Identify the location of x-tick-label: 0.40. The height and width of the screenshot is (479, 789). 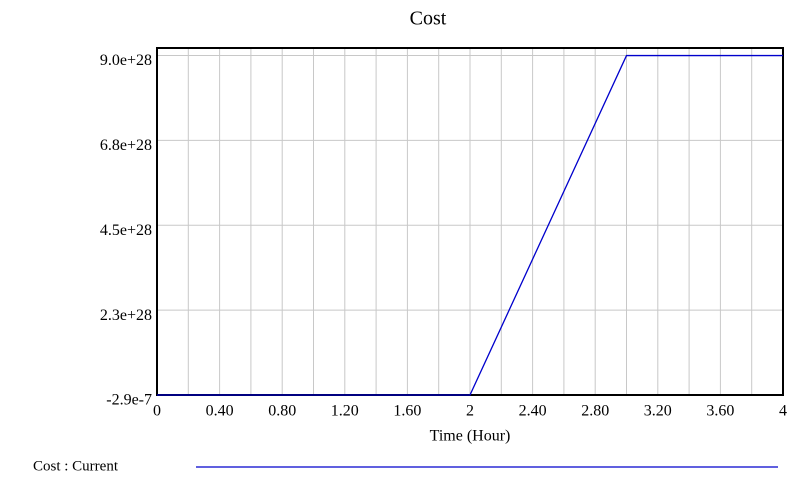
(220, 411).